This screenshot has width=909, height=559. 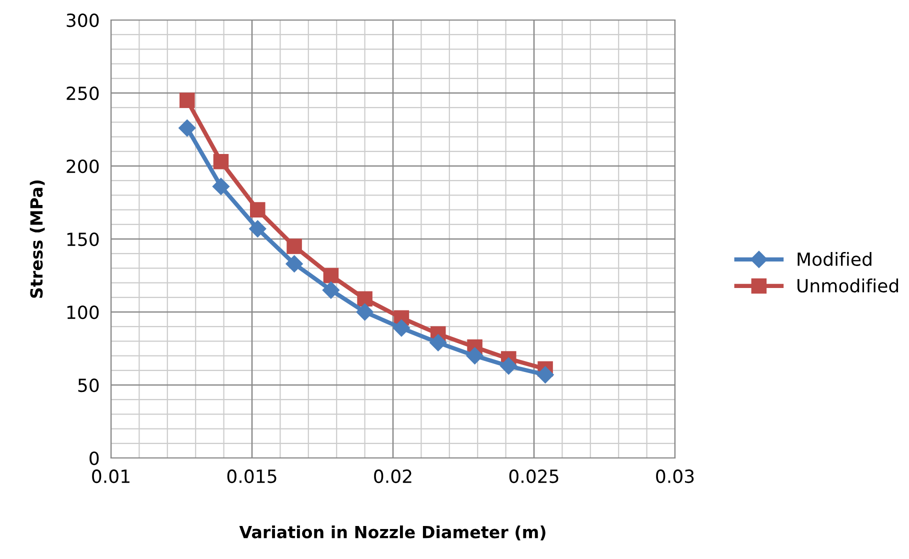 I want to click on x-axis-title: Variation in Nozzle Diameter (m), so click(x=392, y=532).